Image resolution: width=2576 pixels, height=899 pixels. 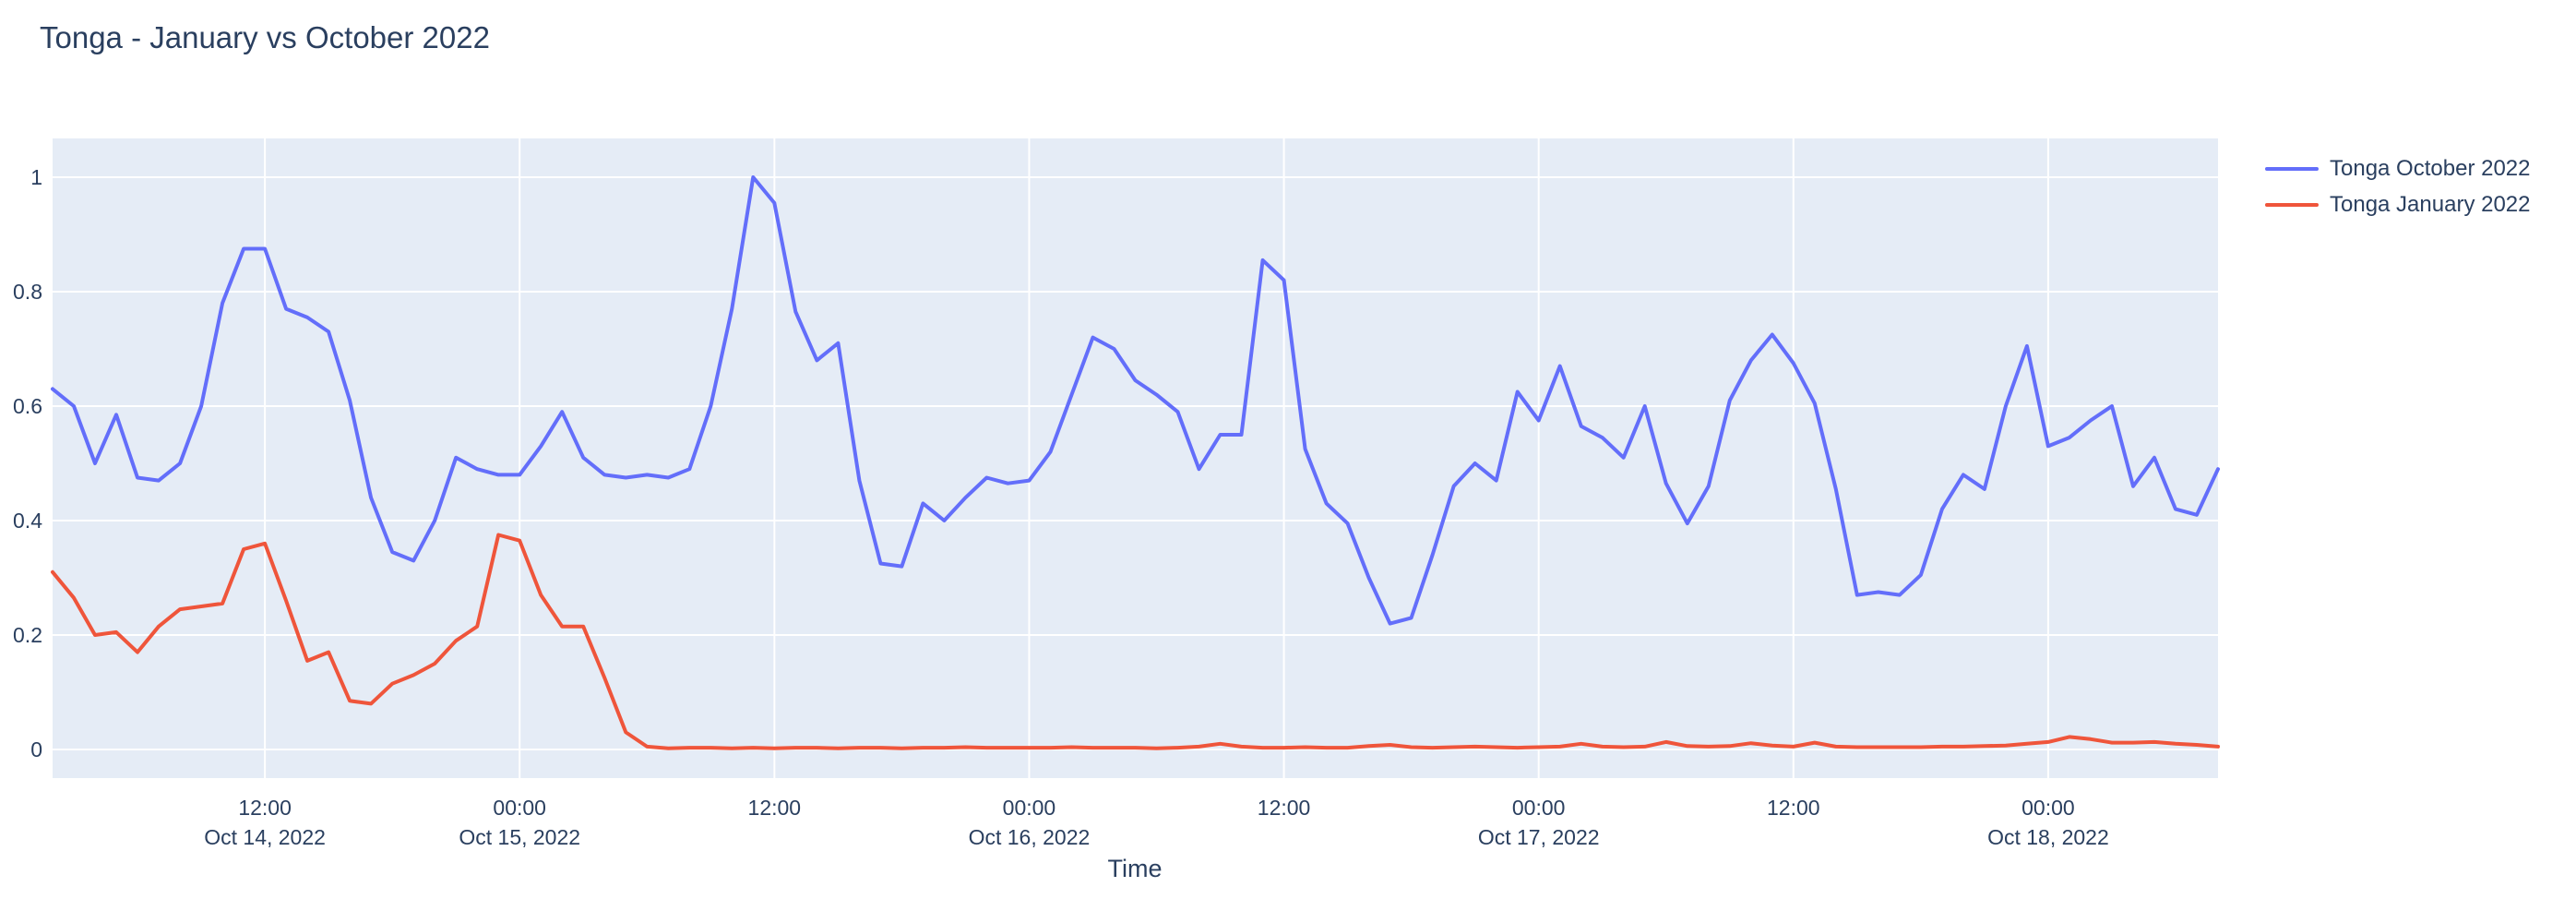 I want to click on y-tick-label: 0.6, so click(x=28, y=406).